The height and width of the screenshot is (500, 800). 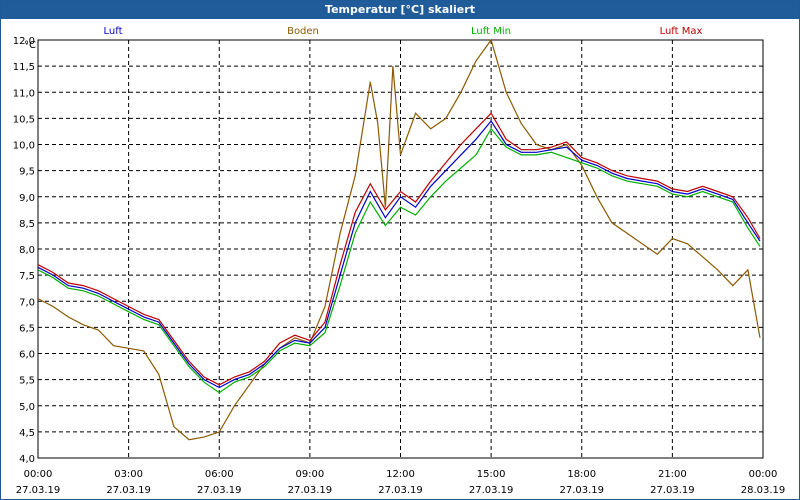 I want to click on y-tick-label: 10,5, so click(x=24, y=119).